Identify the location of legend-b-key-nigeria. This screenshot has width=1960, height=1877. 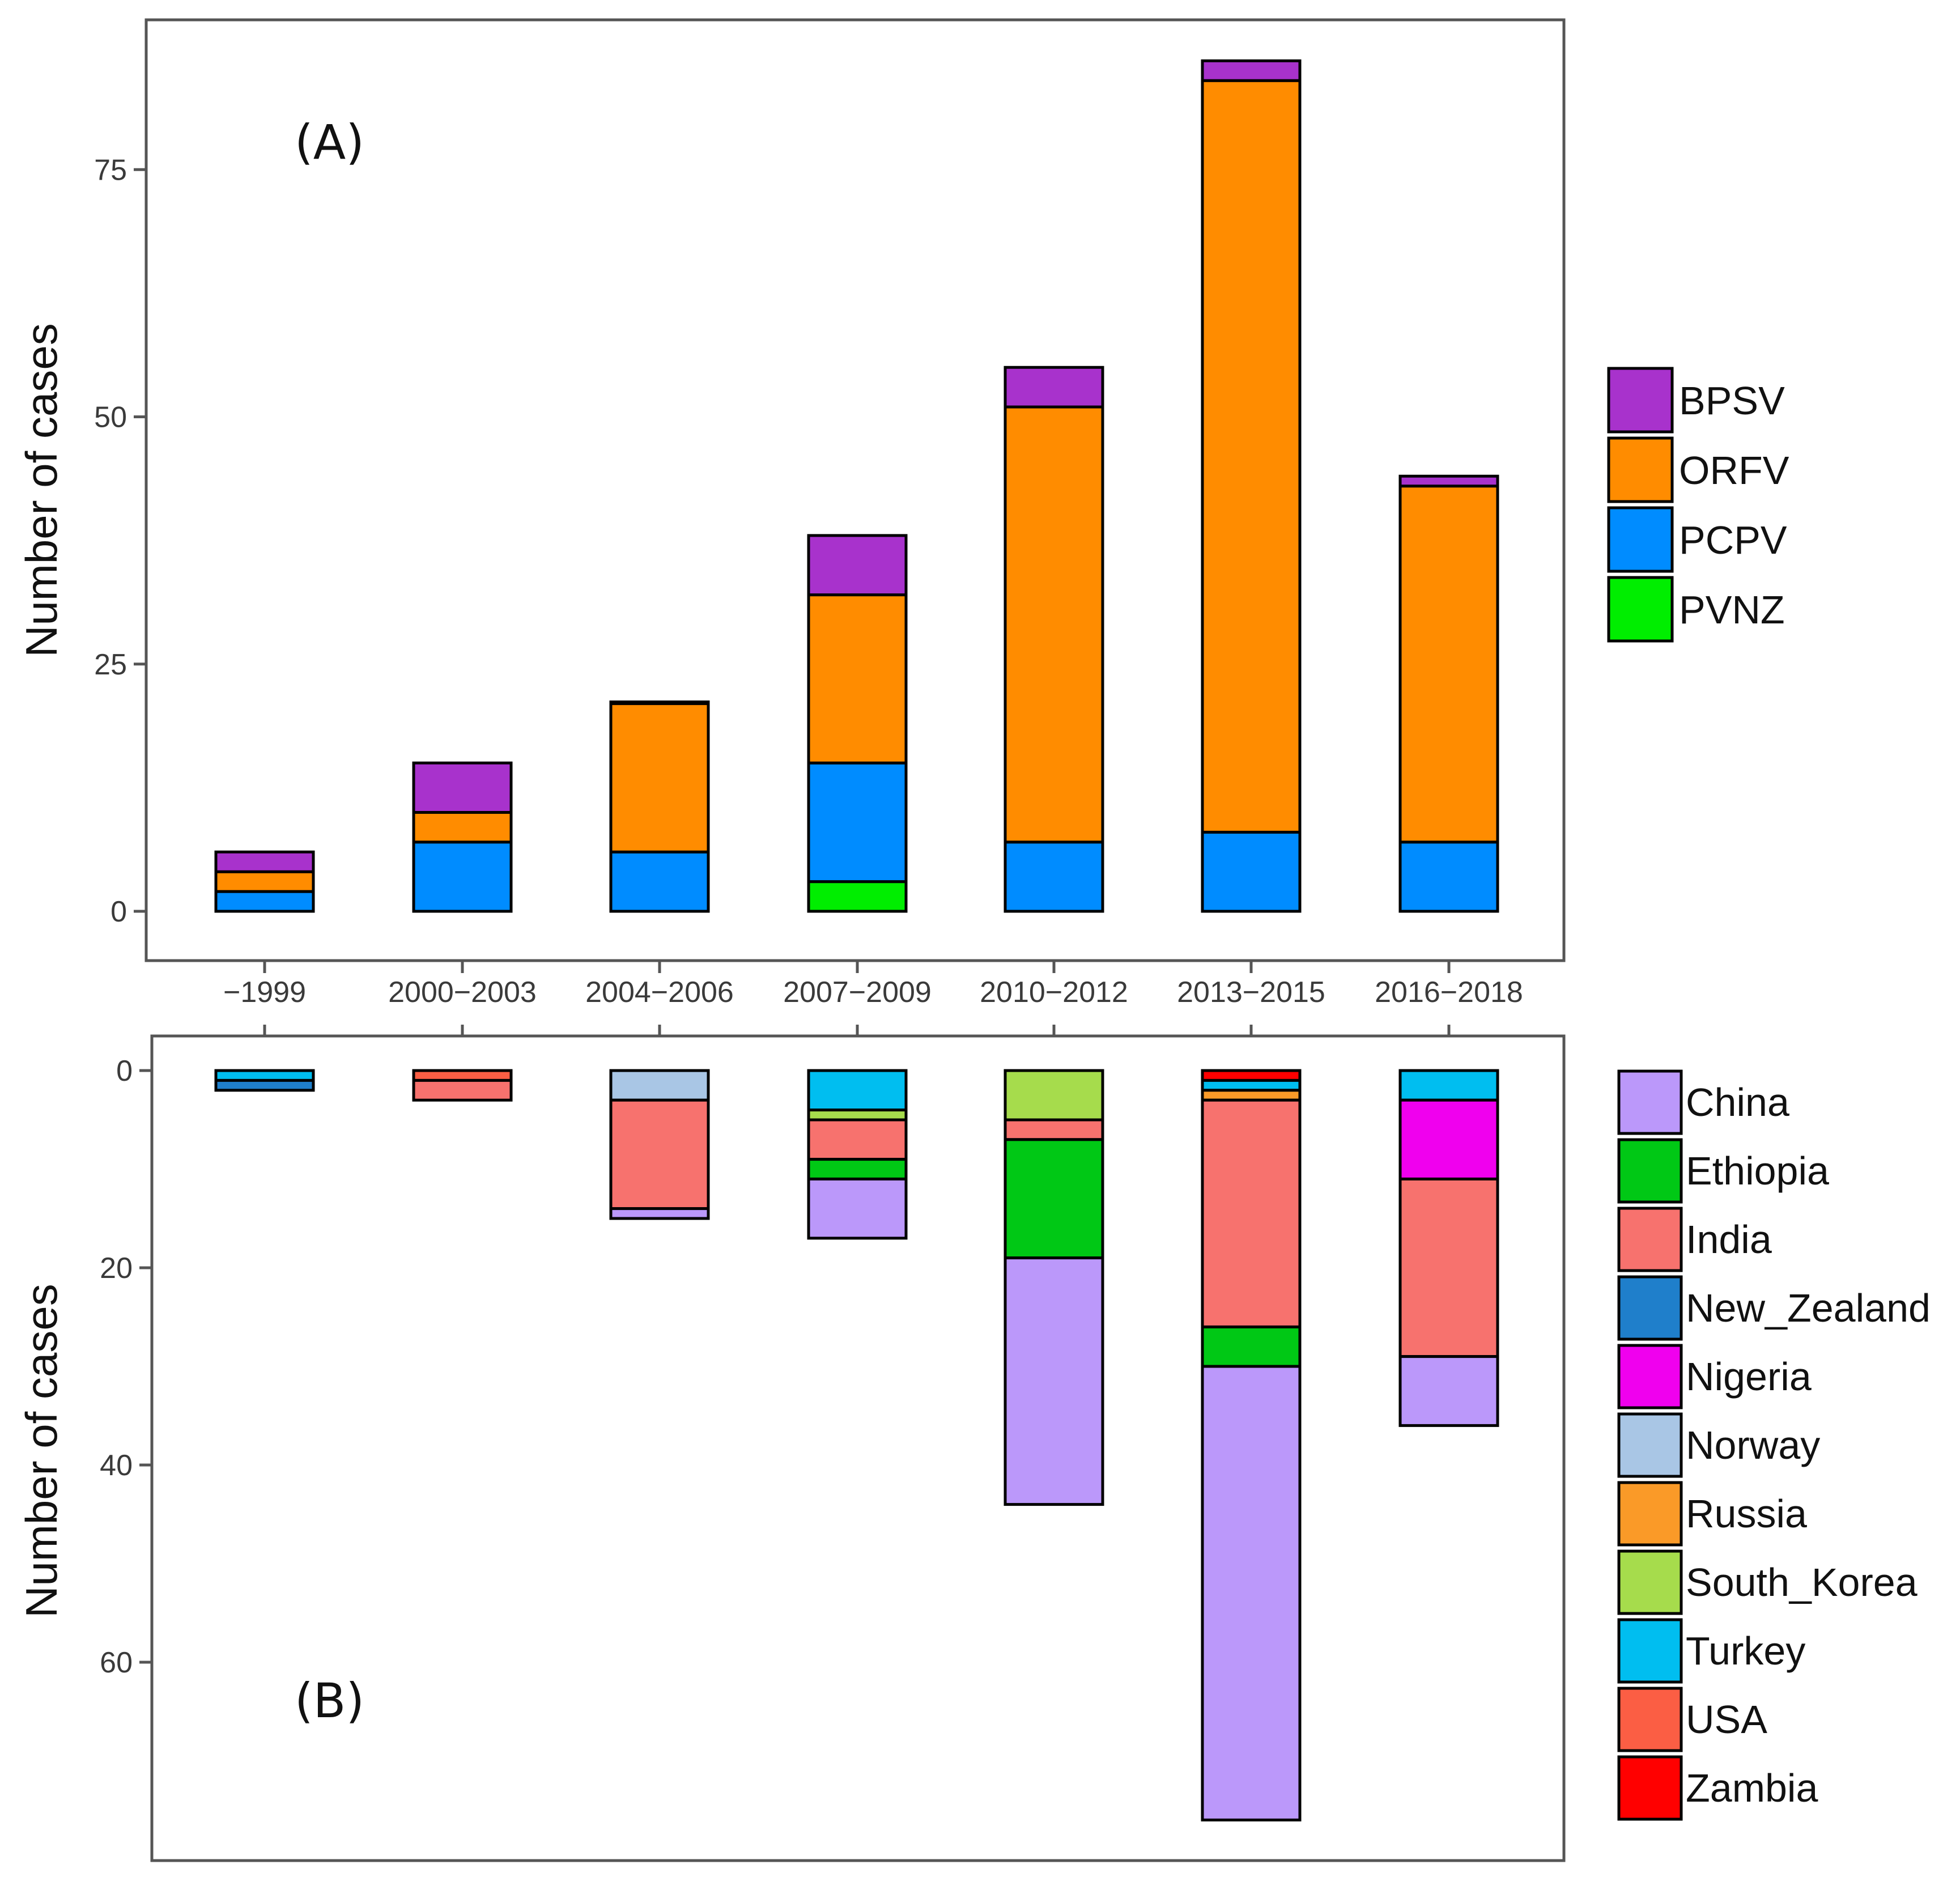
(1650, 1377).